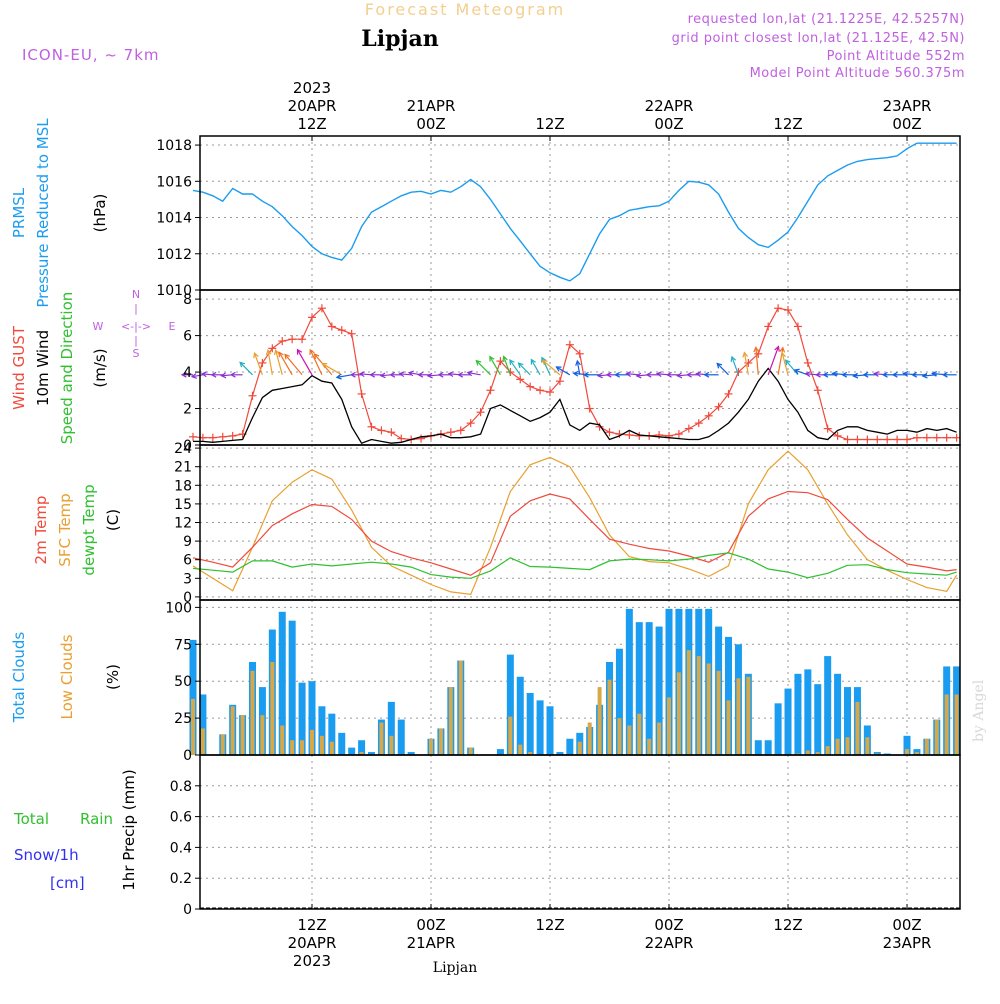  Describe the element at coordinates (134, 324) in the screenshot. I see `compass-rose: N | W <-|-> E | S` at that location.